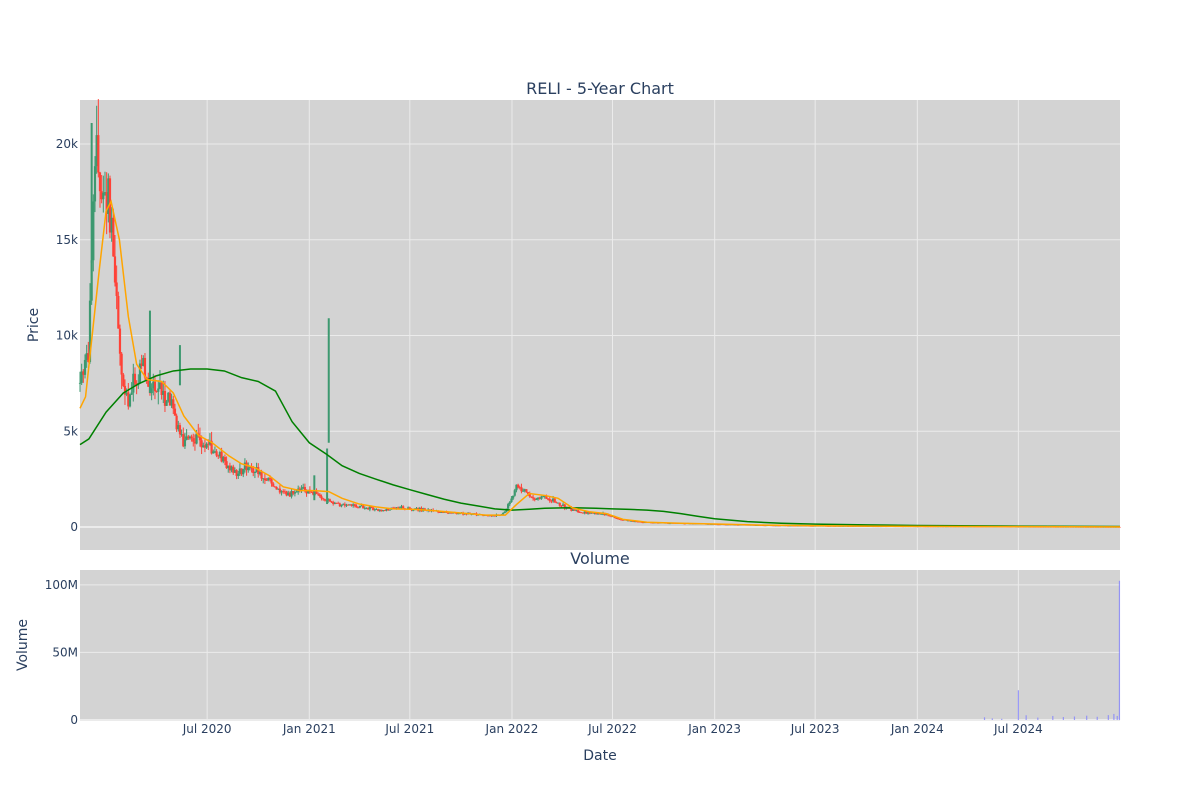  I want to click on chart-title: RELI - 5-Year Chart, so click(600, 88).